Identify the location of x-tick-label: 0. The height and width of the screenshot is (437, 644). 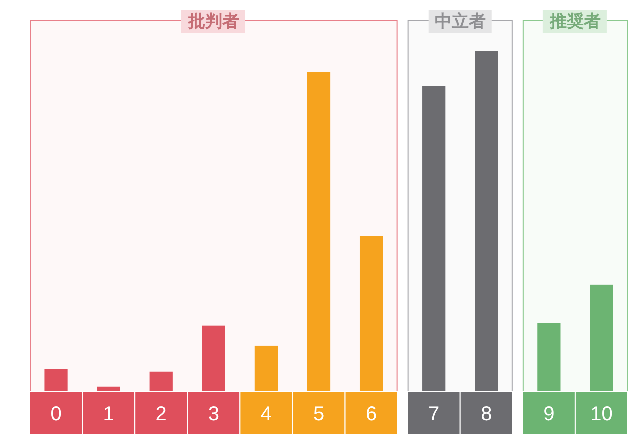
(56, 415).